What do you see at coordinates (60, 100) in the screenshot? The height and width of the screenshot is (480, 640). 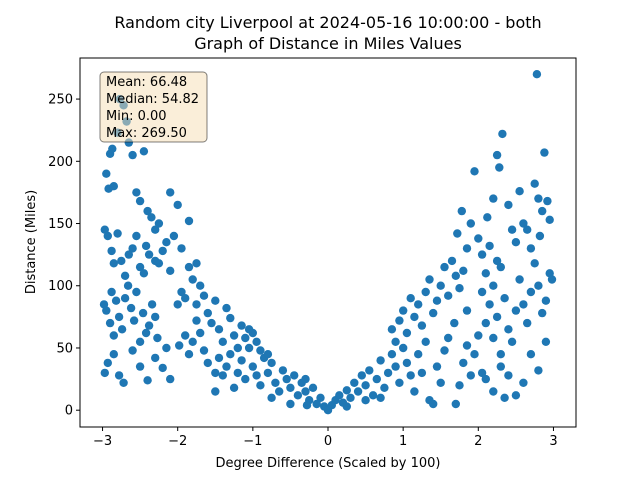 I see `y-tick-label: 250` at bounding box center [60, 100].